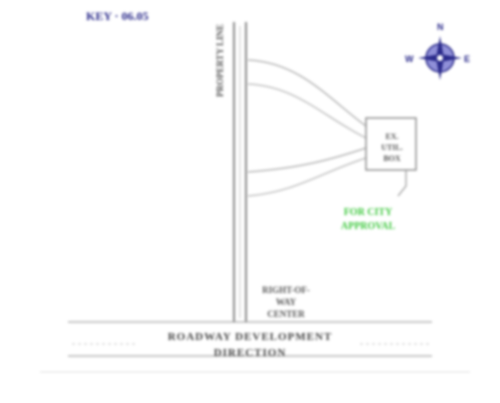  I want to click on compass-north-label: N, so click(440, 27).